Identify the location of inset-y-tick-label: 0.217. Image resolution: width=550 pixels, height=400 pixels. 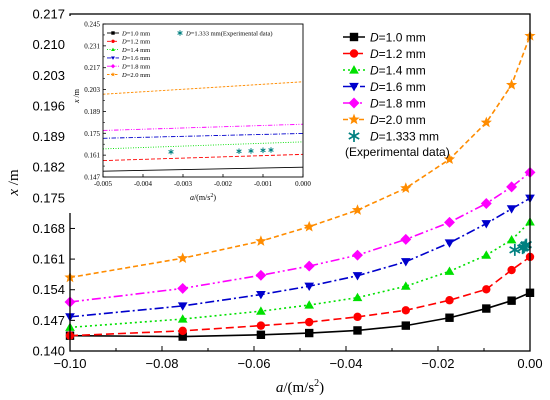
(92, 68).